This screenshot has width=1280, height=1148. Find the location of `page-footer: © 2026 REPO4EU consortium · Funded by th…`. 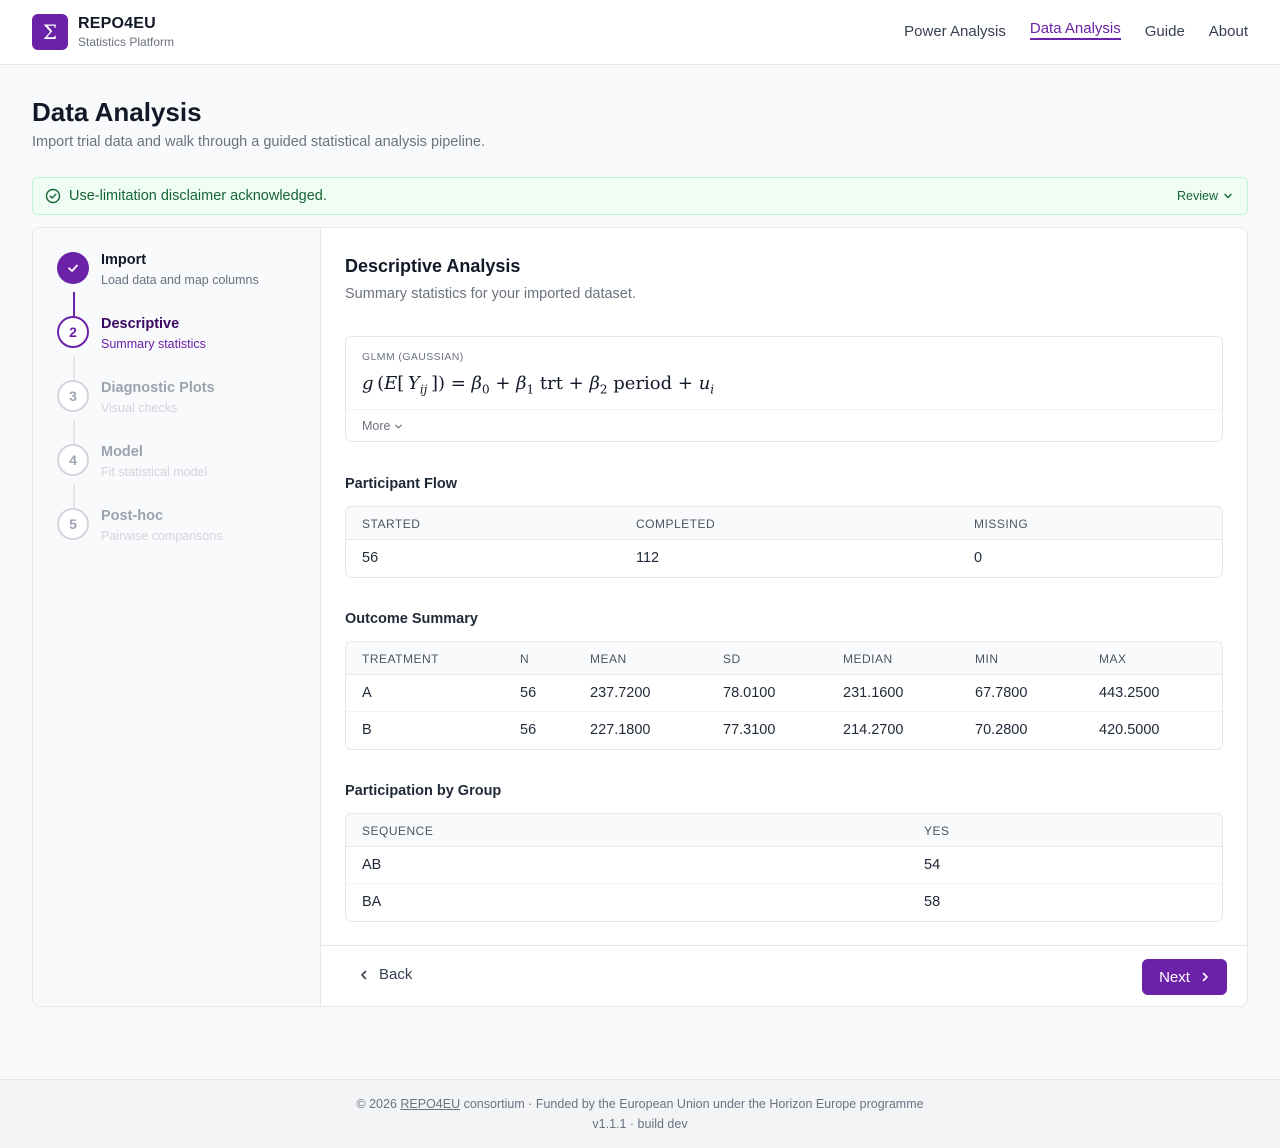

page-footer: © 2026 REPO4EU consortium · Funded by th… is located at coordinates (640, 1113).